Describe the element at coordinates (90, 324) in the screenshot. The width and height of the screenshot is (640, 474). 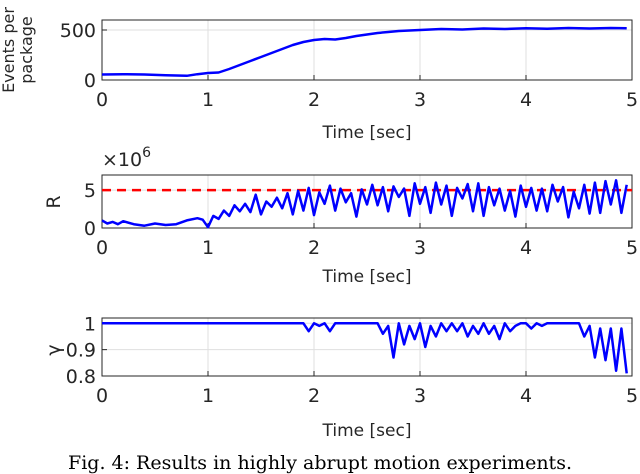
I see `y-tick-label: 1` at that location.